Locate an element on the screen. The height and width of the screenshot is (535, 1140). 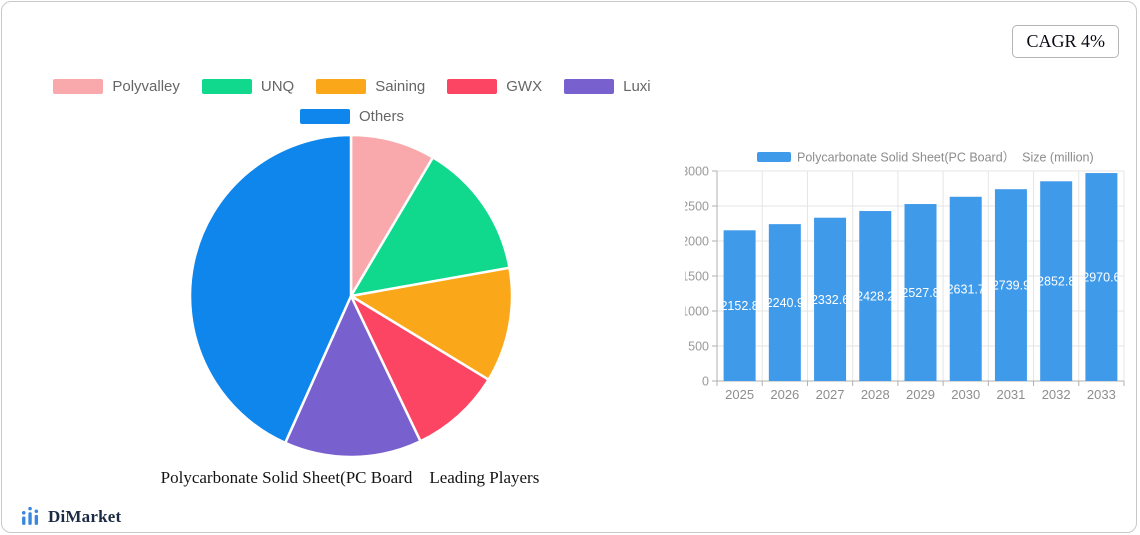
pie-legend-row: Polyvalley UNQ Saining GWX Luxi is located at coordinates (352, 86).